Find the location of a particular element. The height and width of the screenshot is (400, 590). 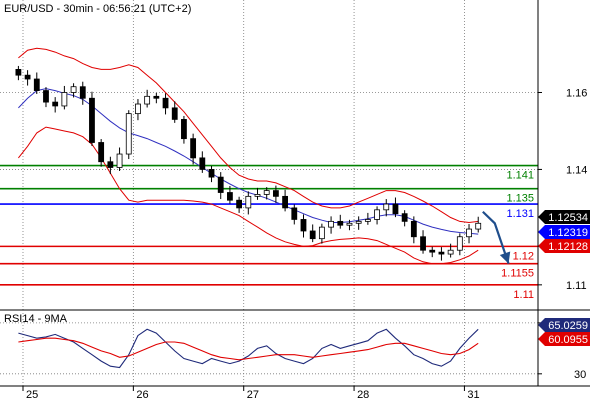

forecast-path is located at coordinates (496, 237).